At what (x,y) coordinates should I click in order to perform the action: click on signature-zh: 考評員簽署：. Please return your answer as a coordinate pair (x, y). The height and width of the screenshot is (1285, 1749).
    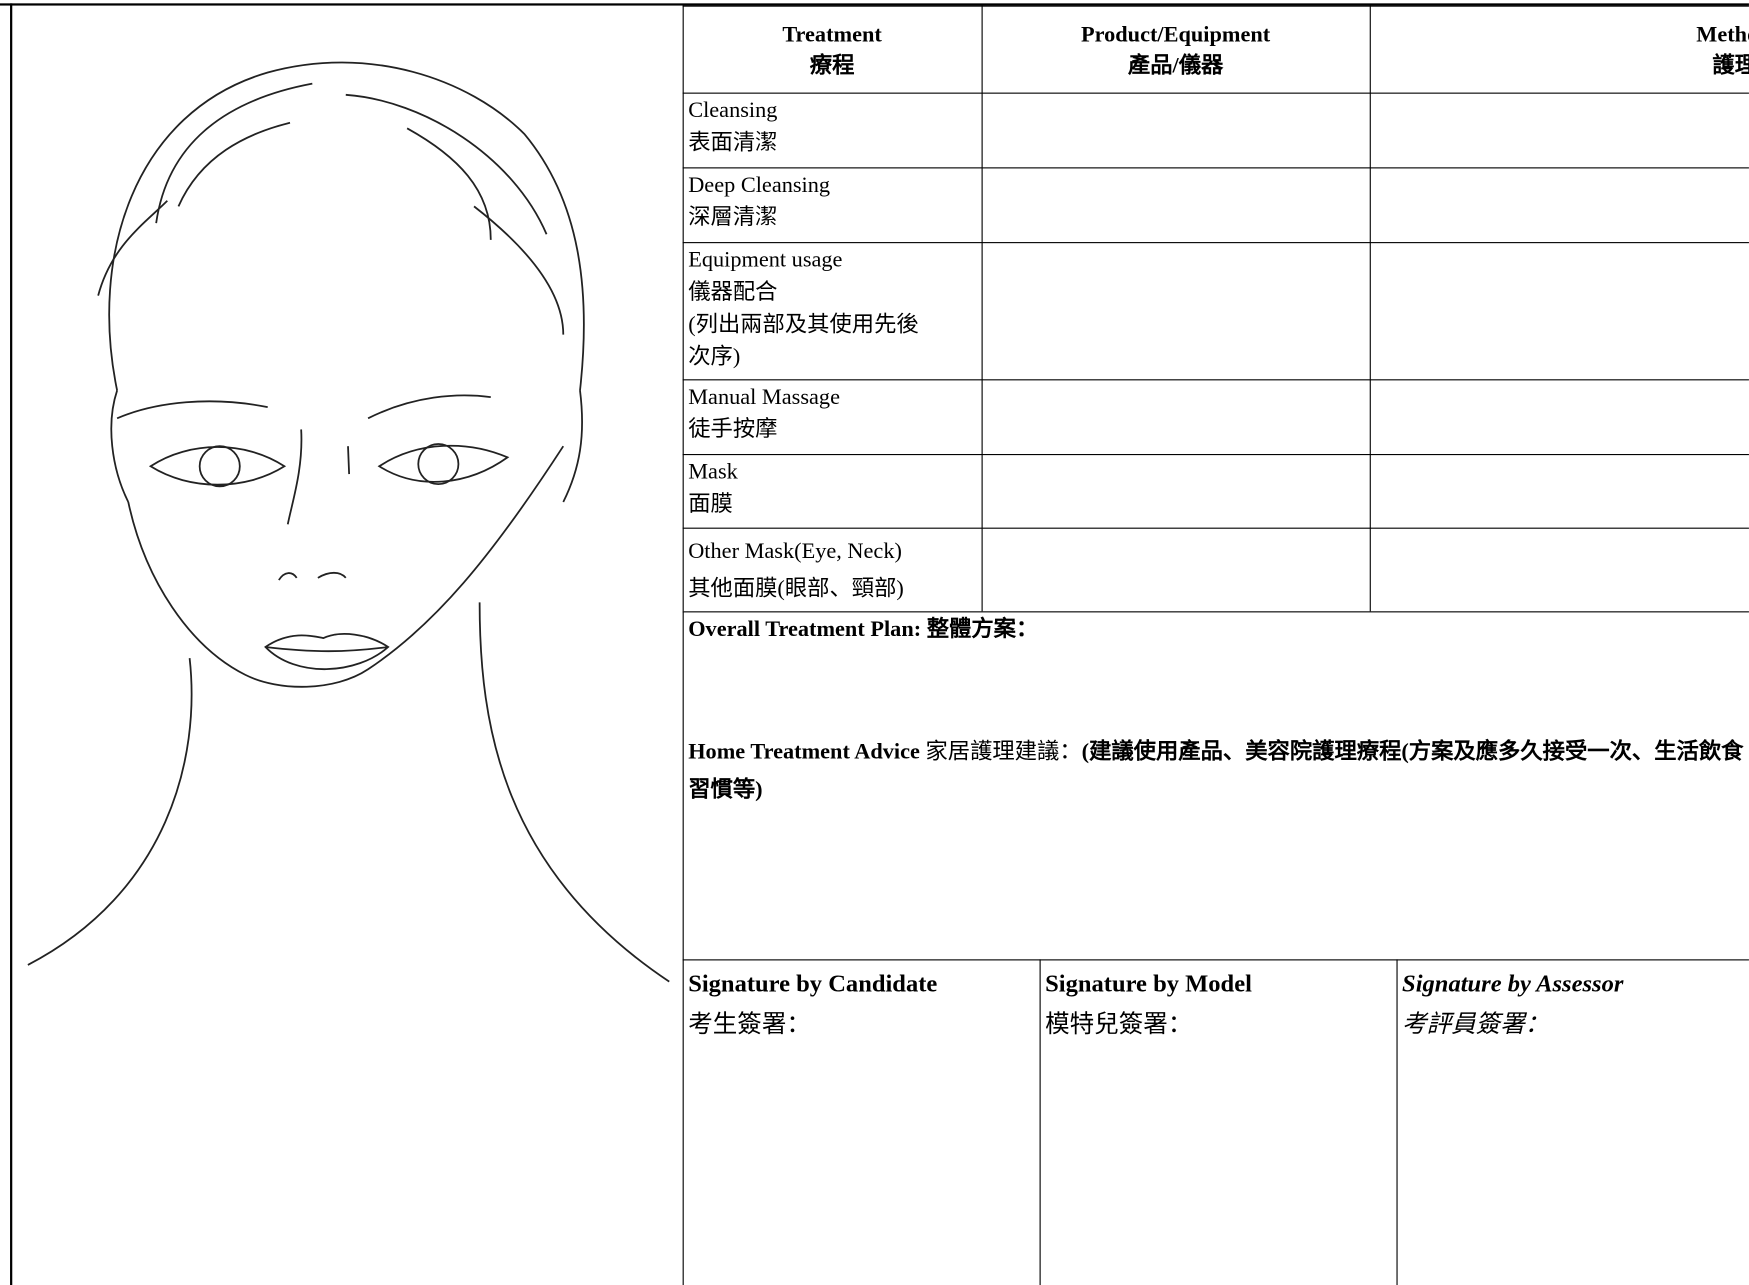
    Looking at the image, I should click on (1476, 1023).